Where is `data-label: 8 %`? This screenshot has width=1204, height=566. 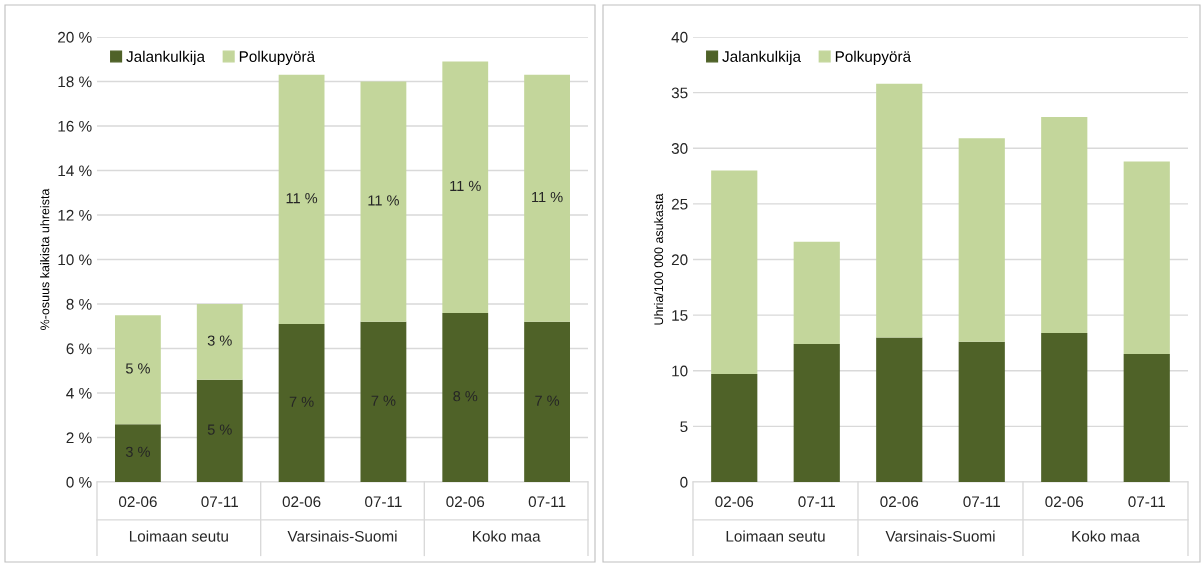
data-label: 8 % is located at coordinates (465, 396).